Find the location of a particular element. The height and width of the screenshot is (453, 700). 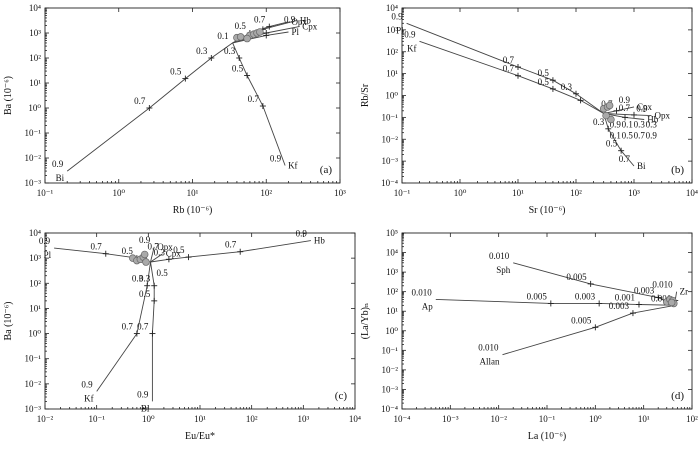

x-tick-label-c: 10⁻² is located at coordinates (45, 419).